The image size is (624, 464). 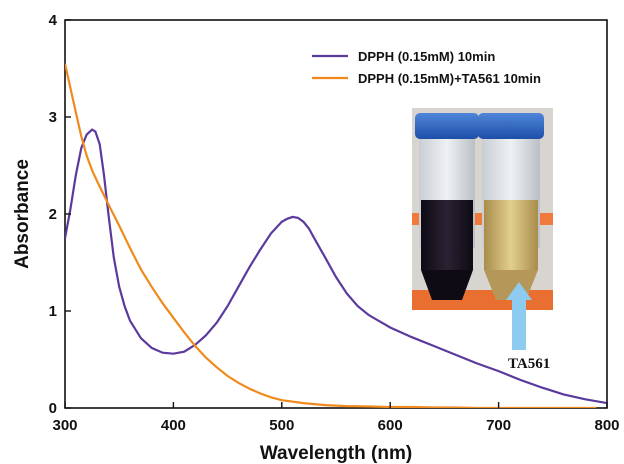 I want to click on tube-dpph-cap, so click(x=447, y=126).